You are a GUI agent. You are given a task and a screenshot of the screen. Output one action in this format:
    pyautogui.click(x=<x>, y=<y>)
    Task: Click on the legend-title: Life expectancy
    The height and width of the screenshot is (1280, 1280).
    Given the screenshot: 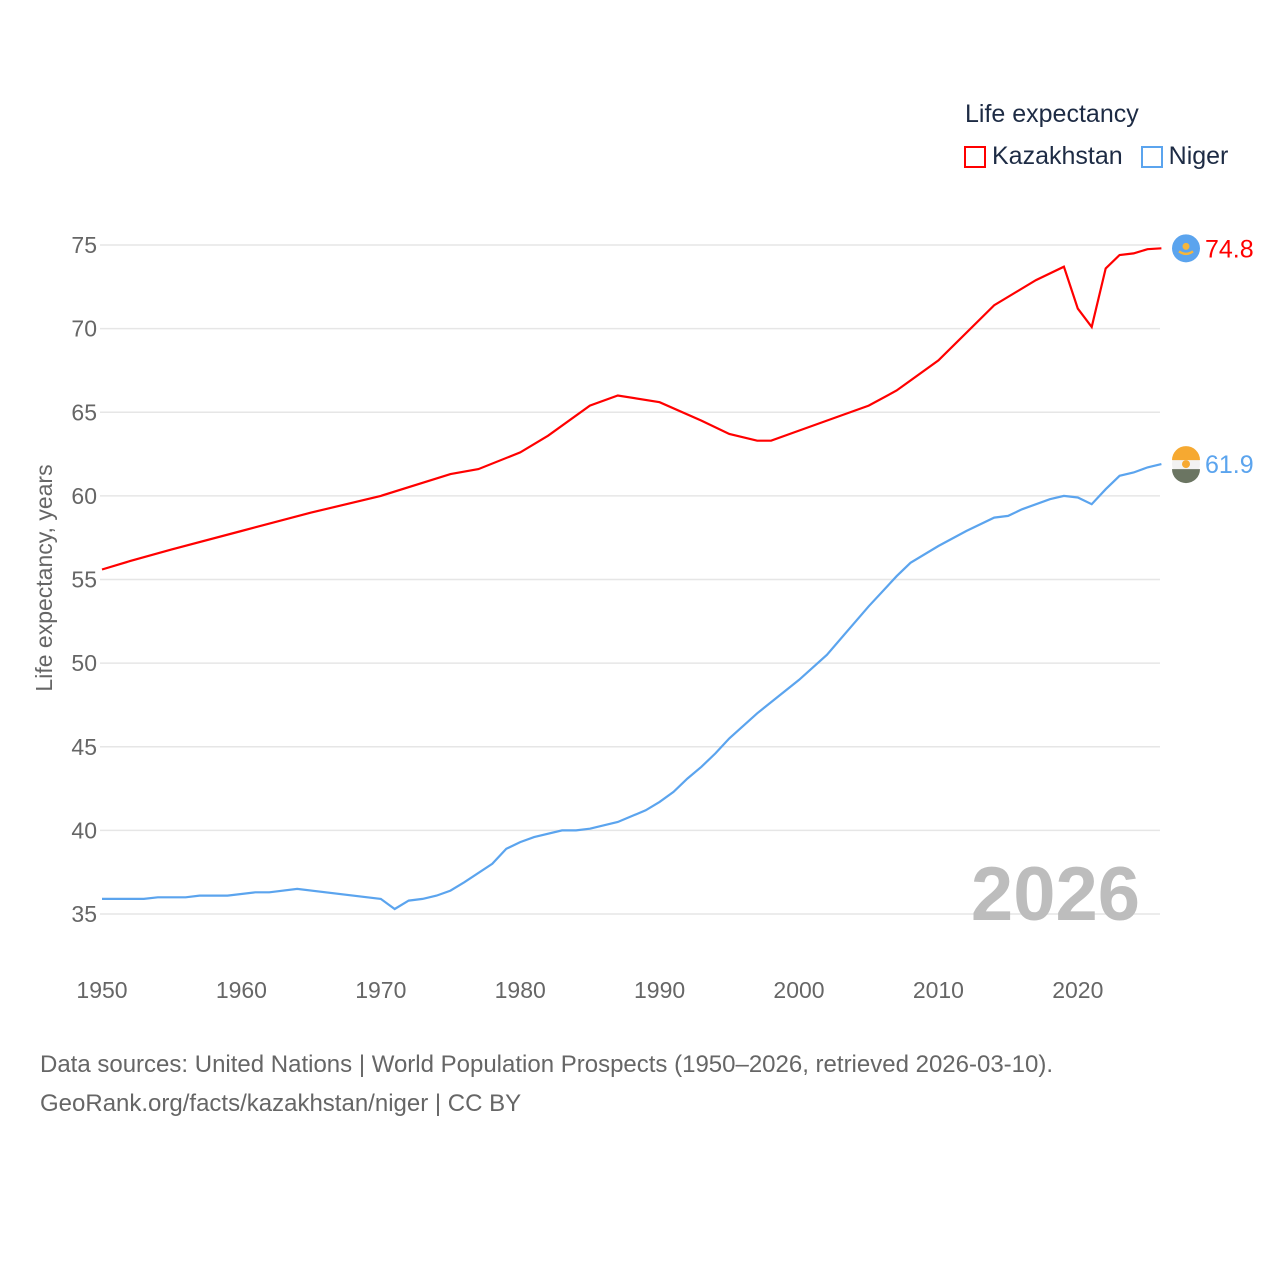 What is the action you would take?
    pyautogui.click(x=1052, y=114)
    